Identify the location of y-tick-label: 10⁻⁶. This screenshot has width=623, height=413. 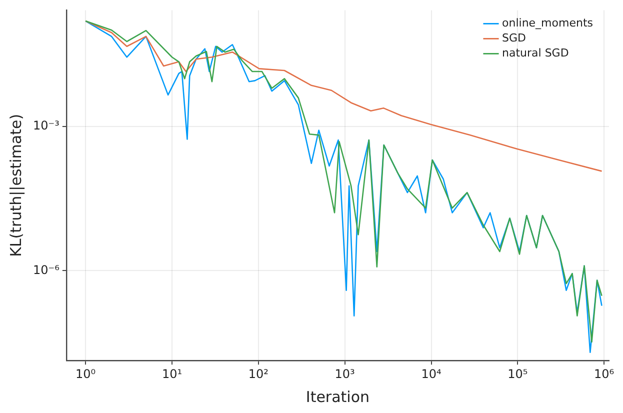
(46, 269).